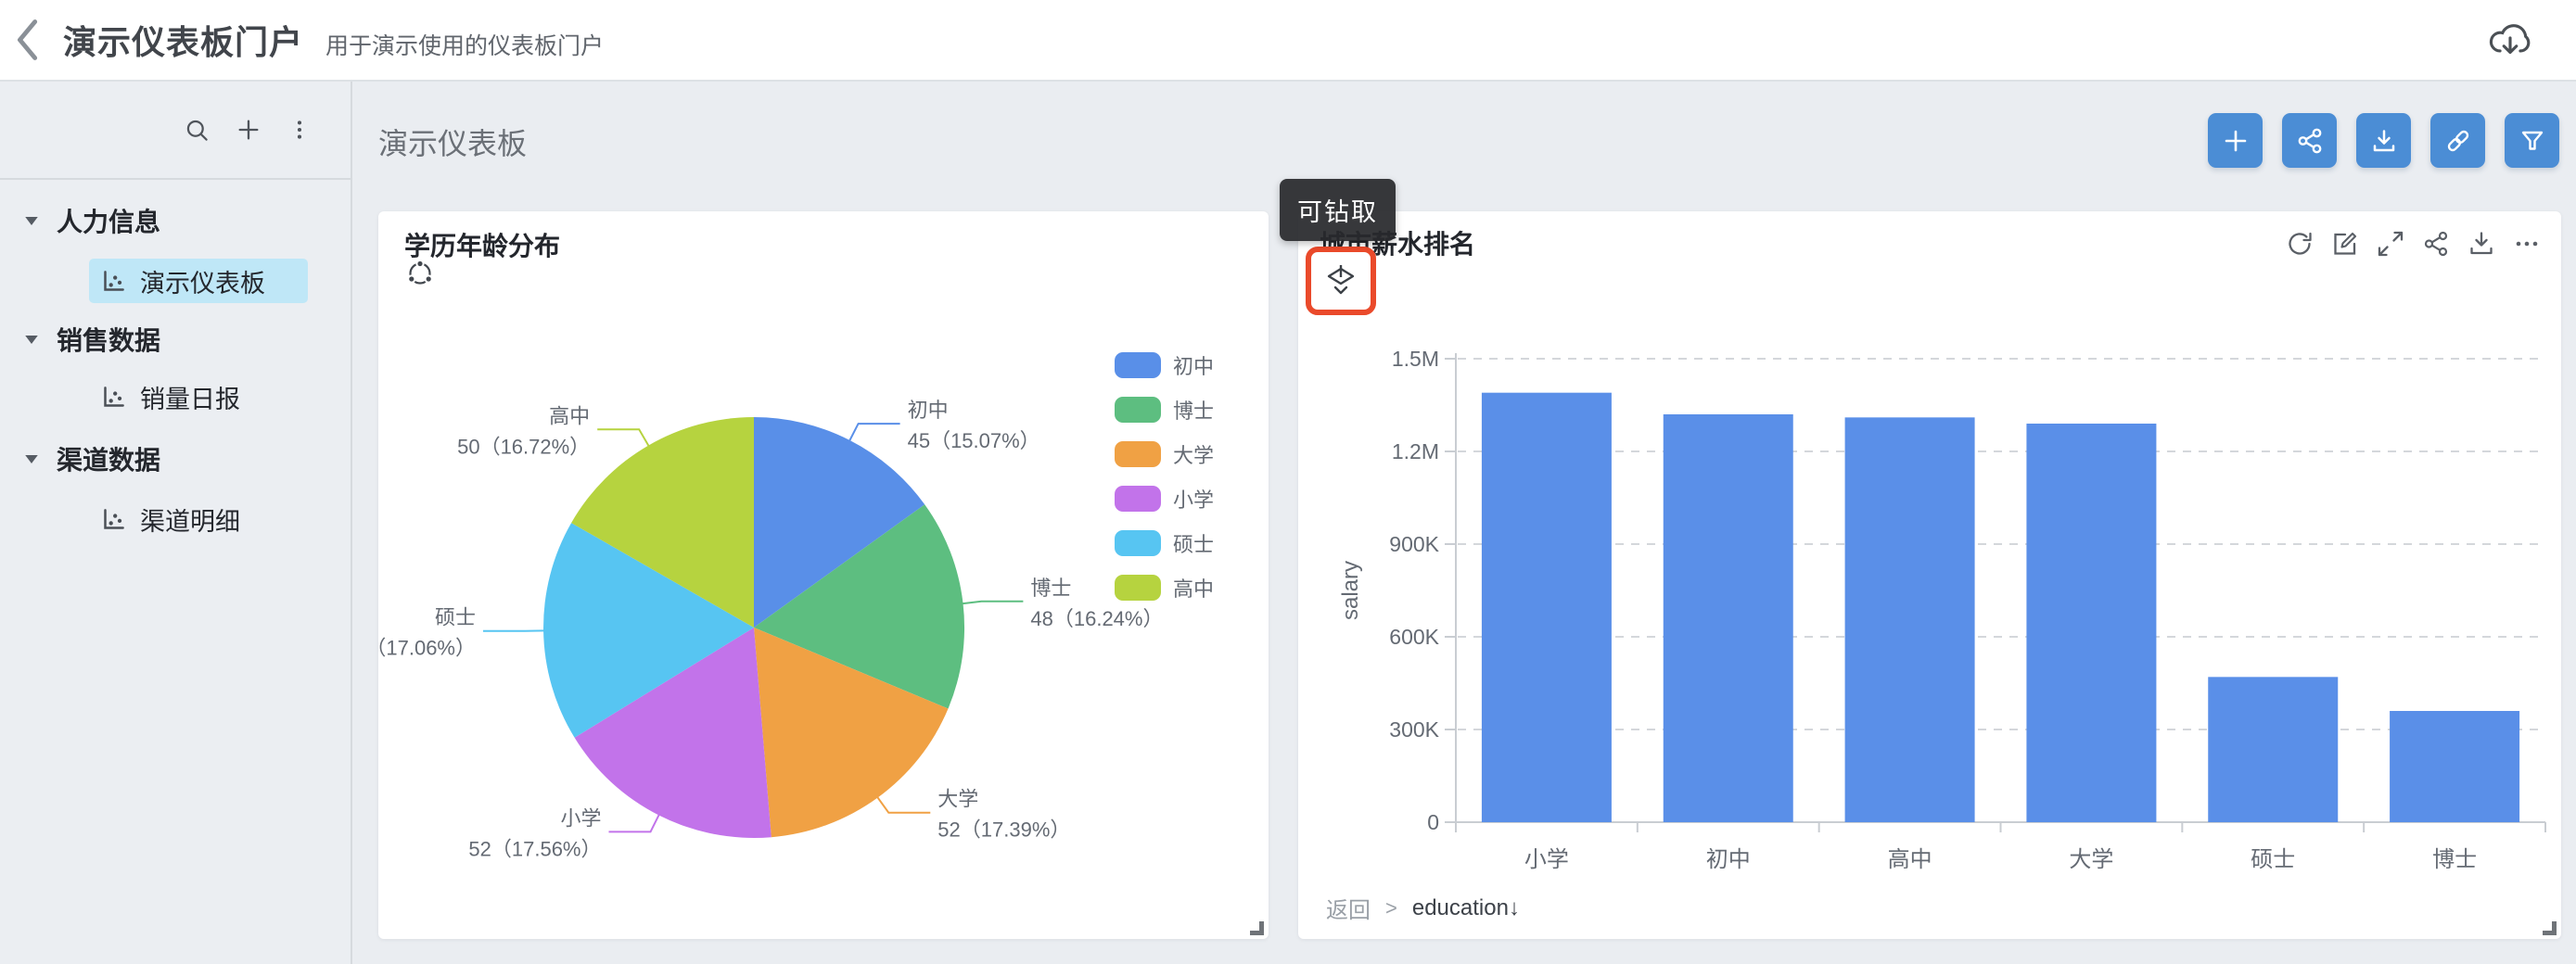 This screenshot has width=2576, height=964. What do you see at coordinates (113, 281) in the screenshot?
I see `chart-icon` at bounding box center [113, 281].